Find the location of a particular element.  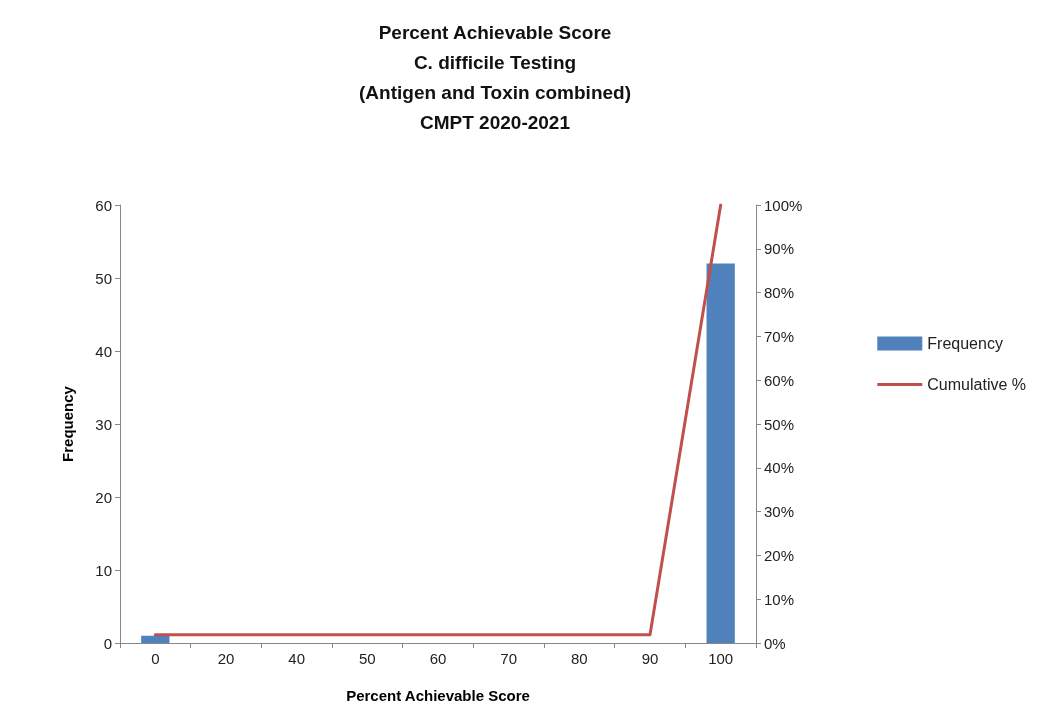

y2-tick-label: 20% is located at coordinates (779, 555).